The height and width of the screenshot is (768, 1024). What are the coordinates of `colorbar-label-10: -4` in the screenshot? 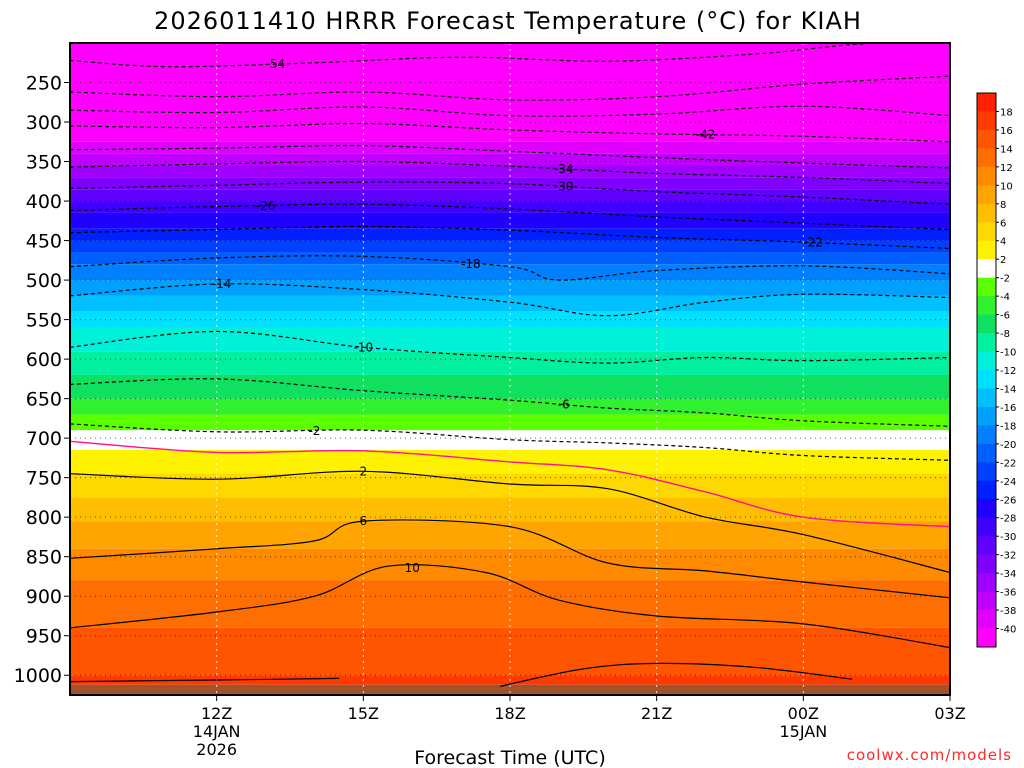 It's located at (1005, 297).